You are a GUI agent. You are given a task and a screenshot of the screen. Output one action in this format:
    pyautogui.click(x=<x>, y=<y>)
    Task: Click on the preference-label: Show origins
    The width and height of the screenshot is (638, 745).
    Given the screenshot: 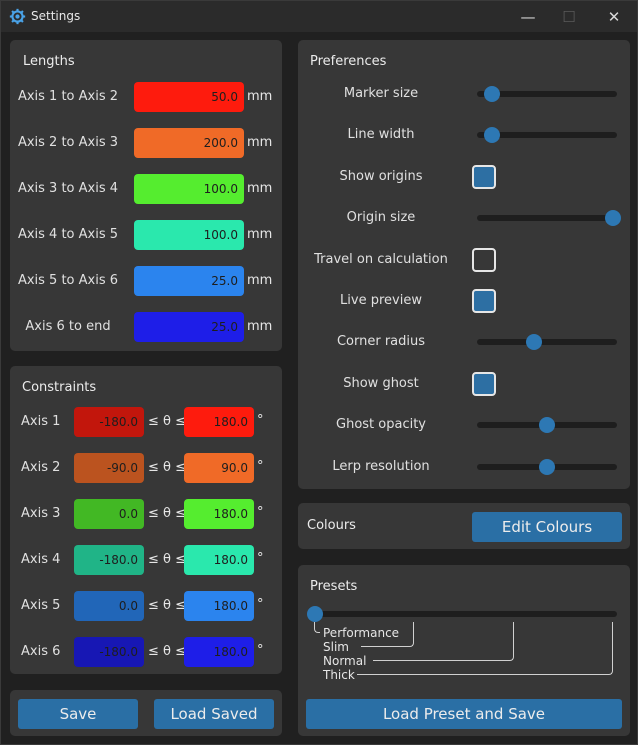 What is the action you would take?
    pyautogui.click(x=381, y=176)
    